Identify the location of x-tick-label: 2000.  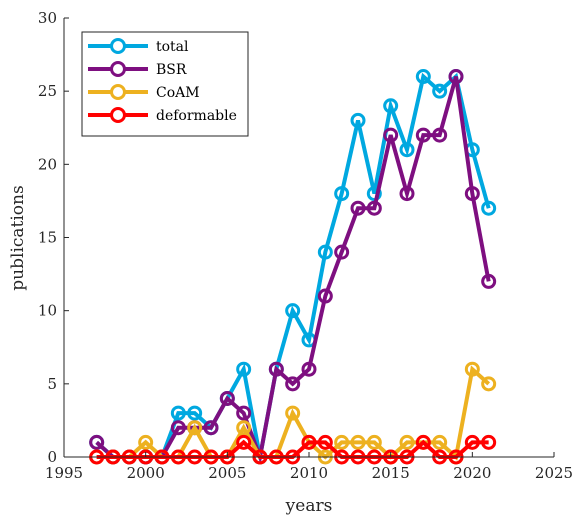
(146, 473).